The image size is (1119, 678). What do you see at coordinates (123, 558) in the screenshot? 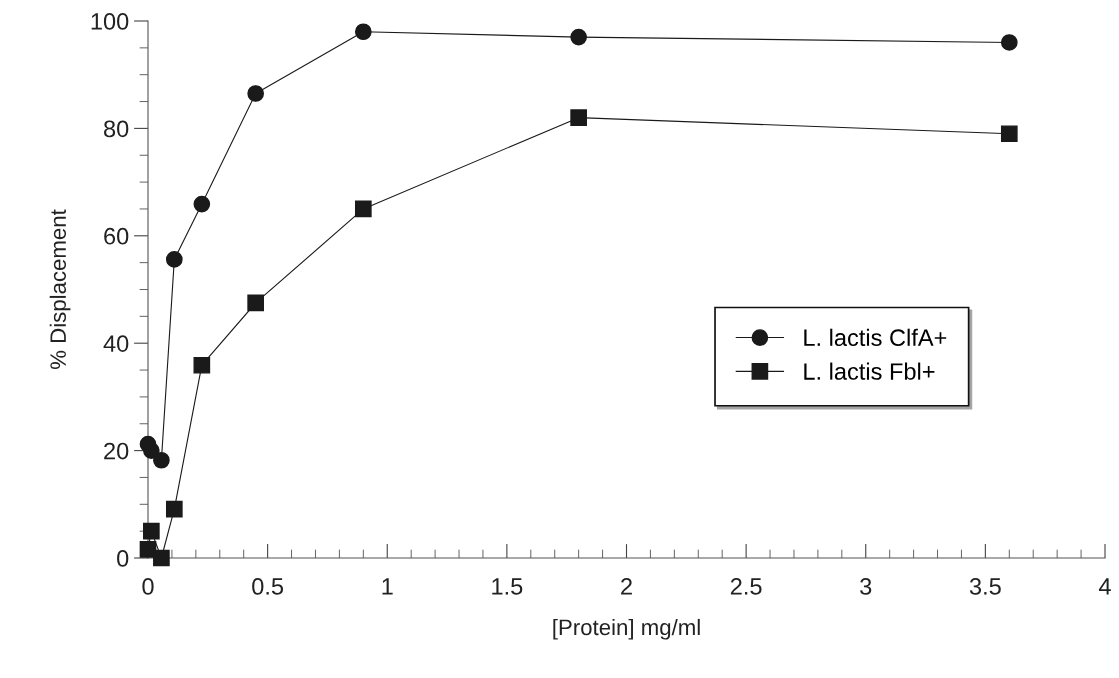
I see `y-tick-label: 0` at bounding box center [123, 558].